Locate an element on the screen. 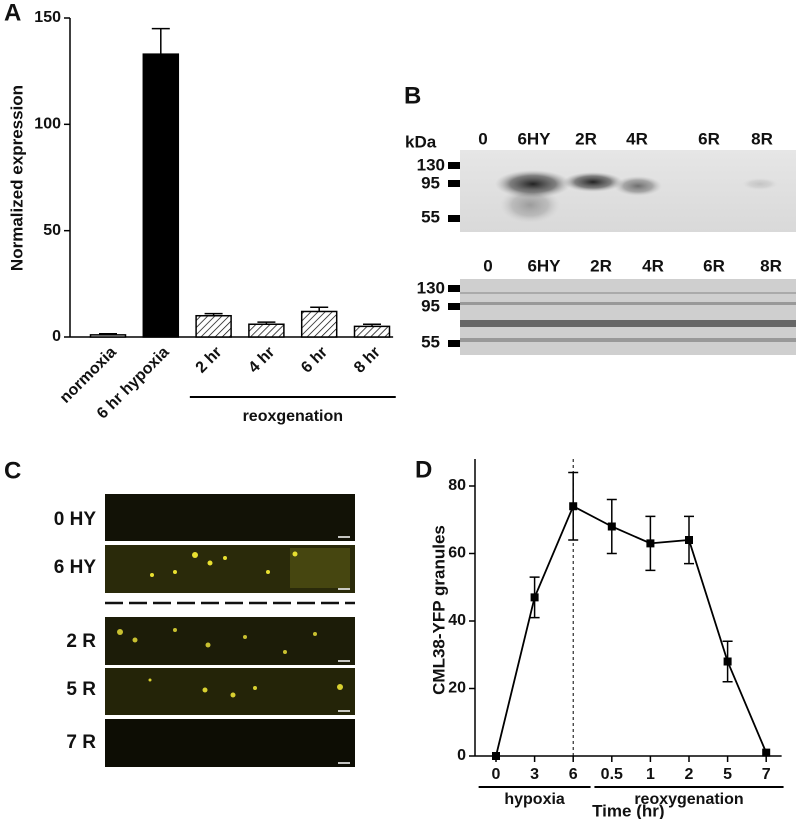  panel-label: D is located at coordinates (423, 469).